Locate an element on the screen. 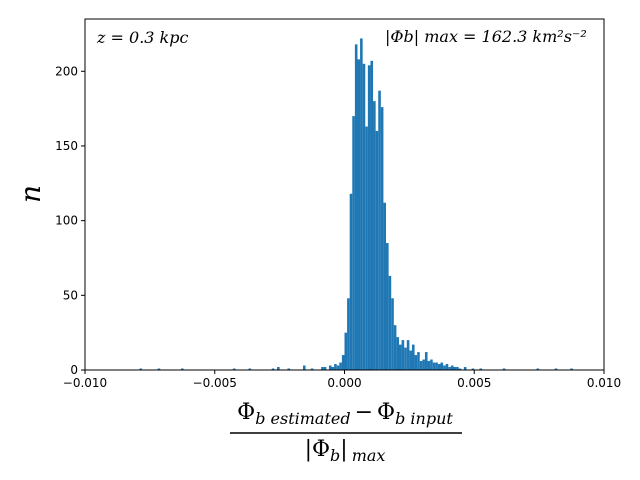 The width and height of the screenshot is (640, 480). numerator-minus: − is located at coordinates (364, 412).